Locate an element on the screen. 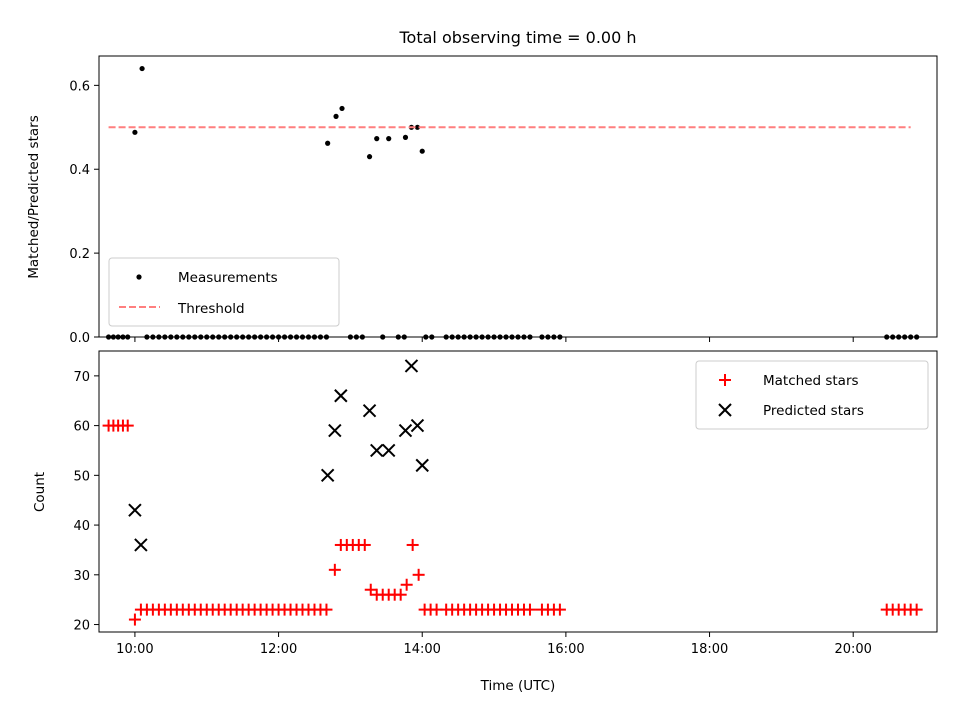  x-tick-label: 16:00 is located at coordinates (565, 649).